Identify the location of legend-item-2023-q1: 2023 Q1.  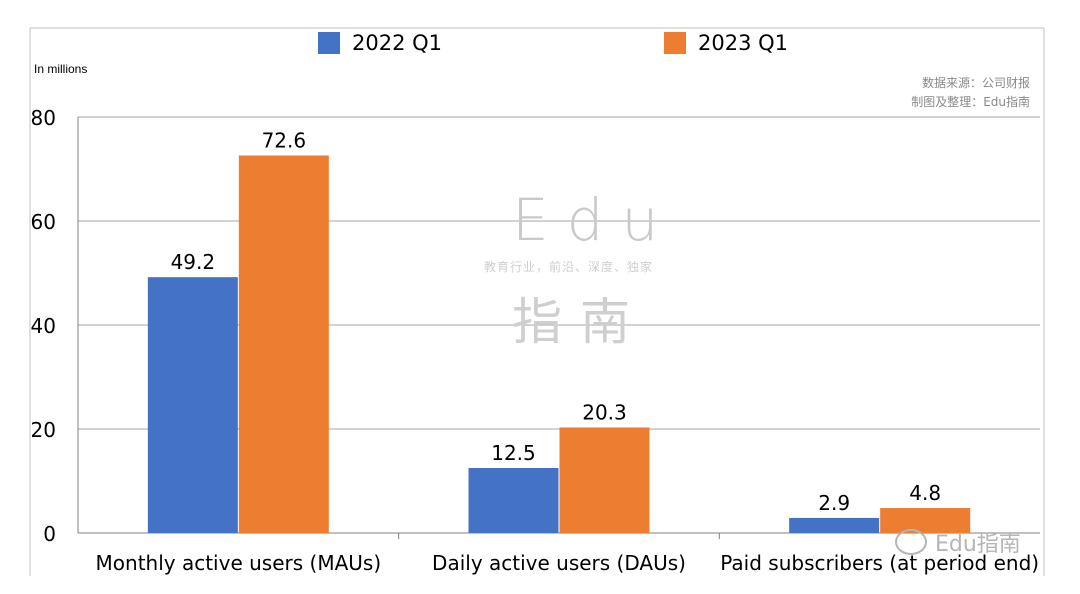
(726, 43).